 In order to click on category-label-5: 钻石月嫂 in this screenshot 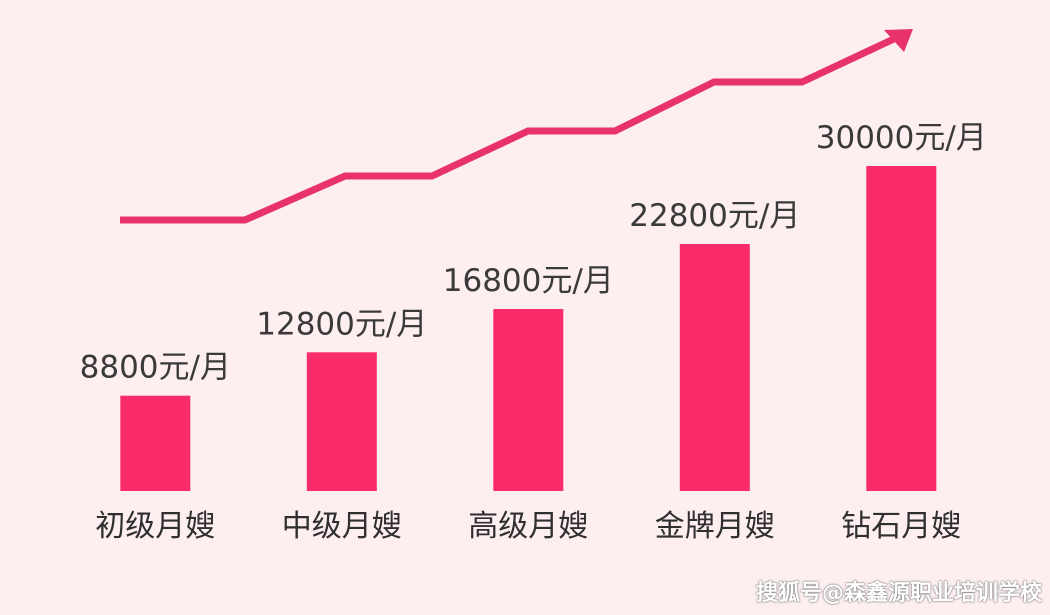, I will do `click(901, 526)`.